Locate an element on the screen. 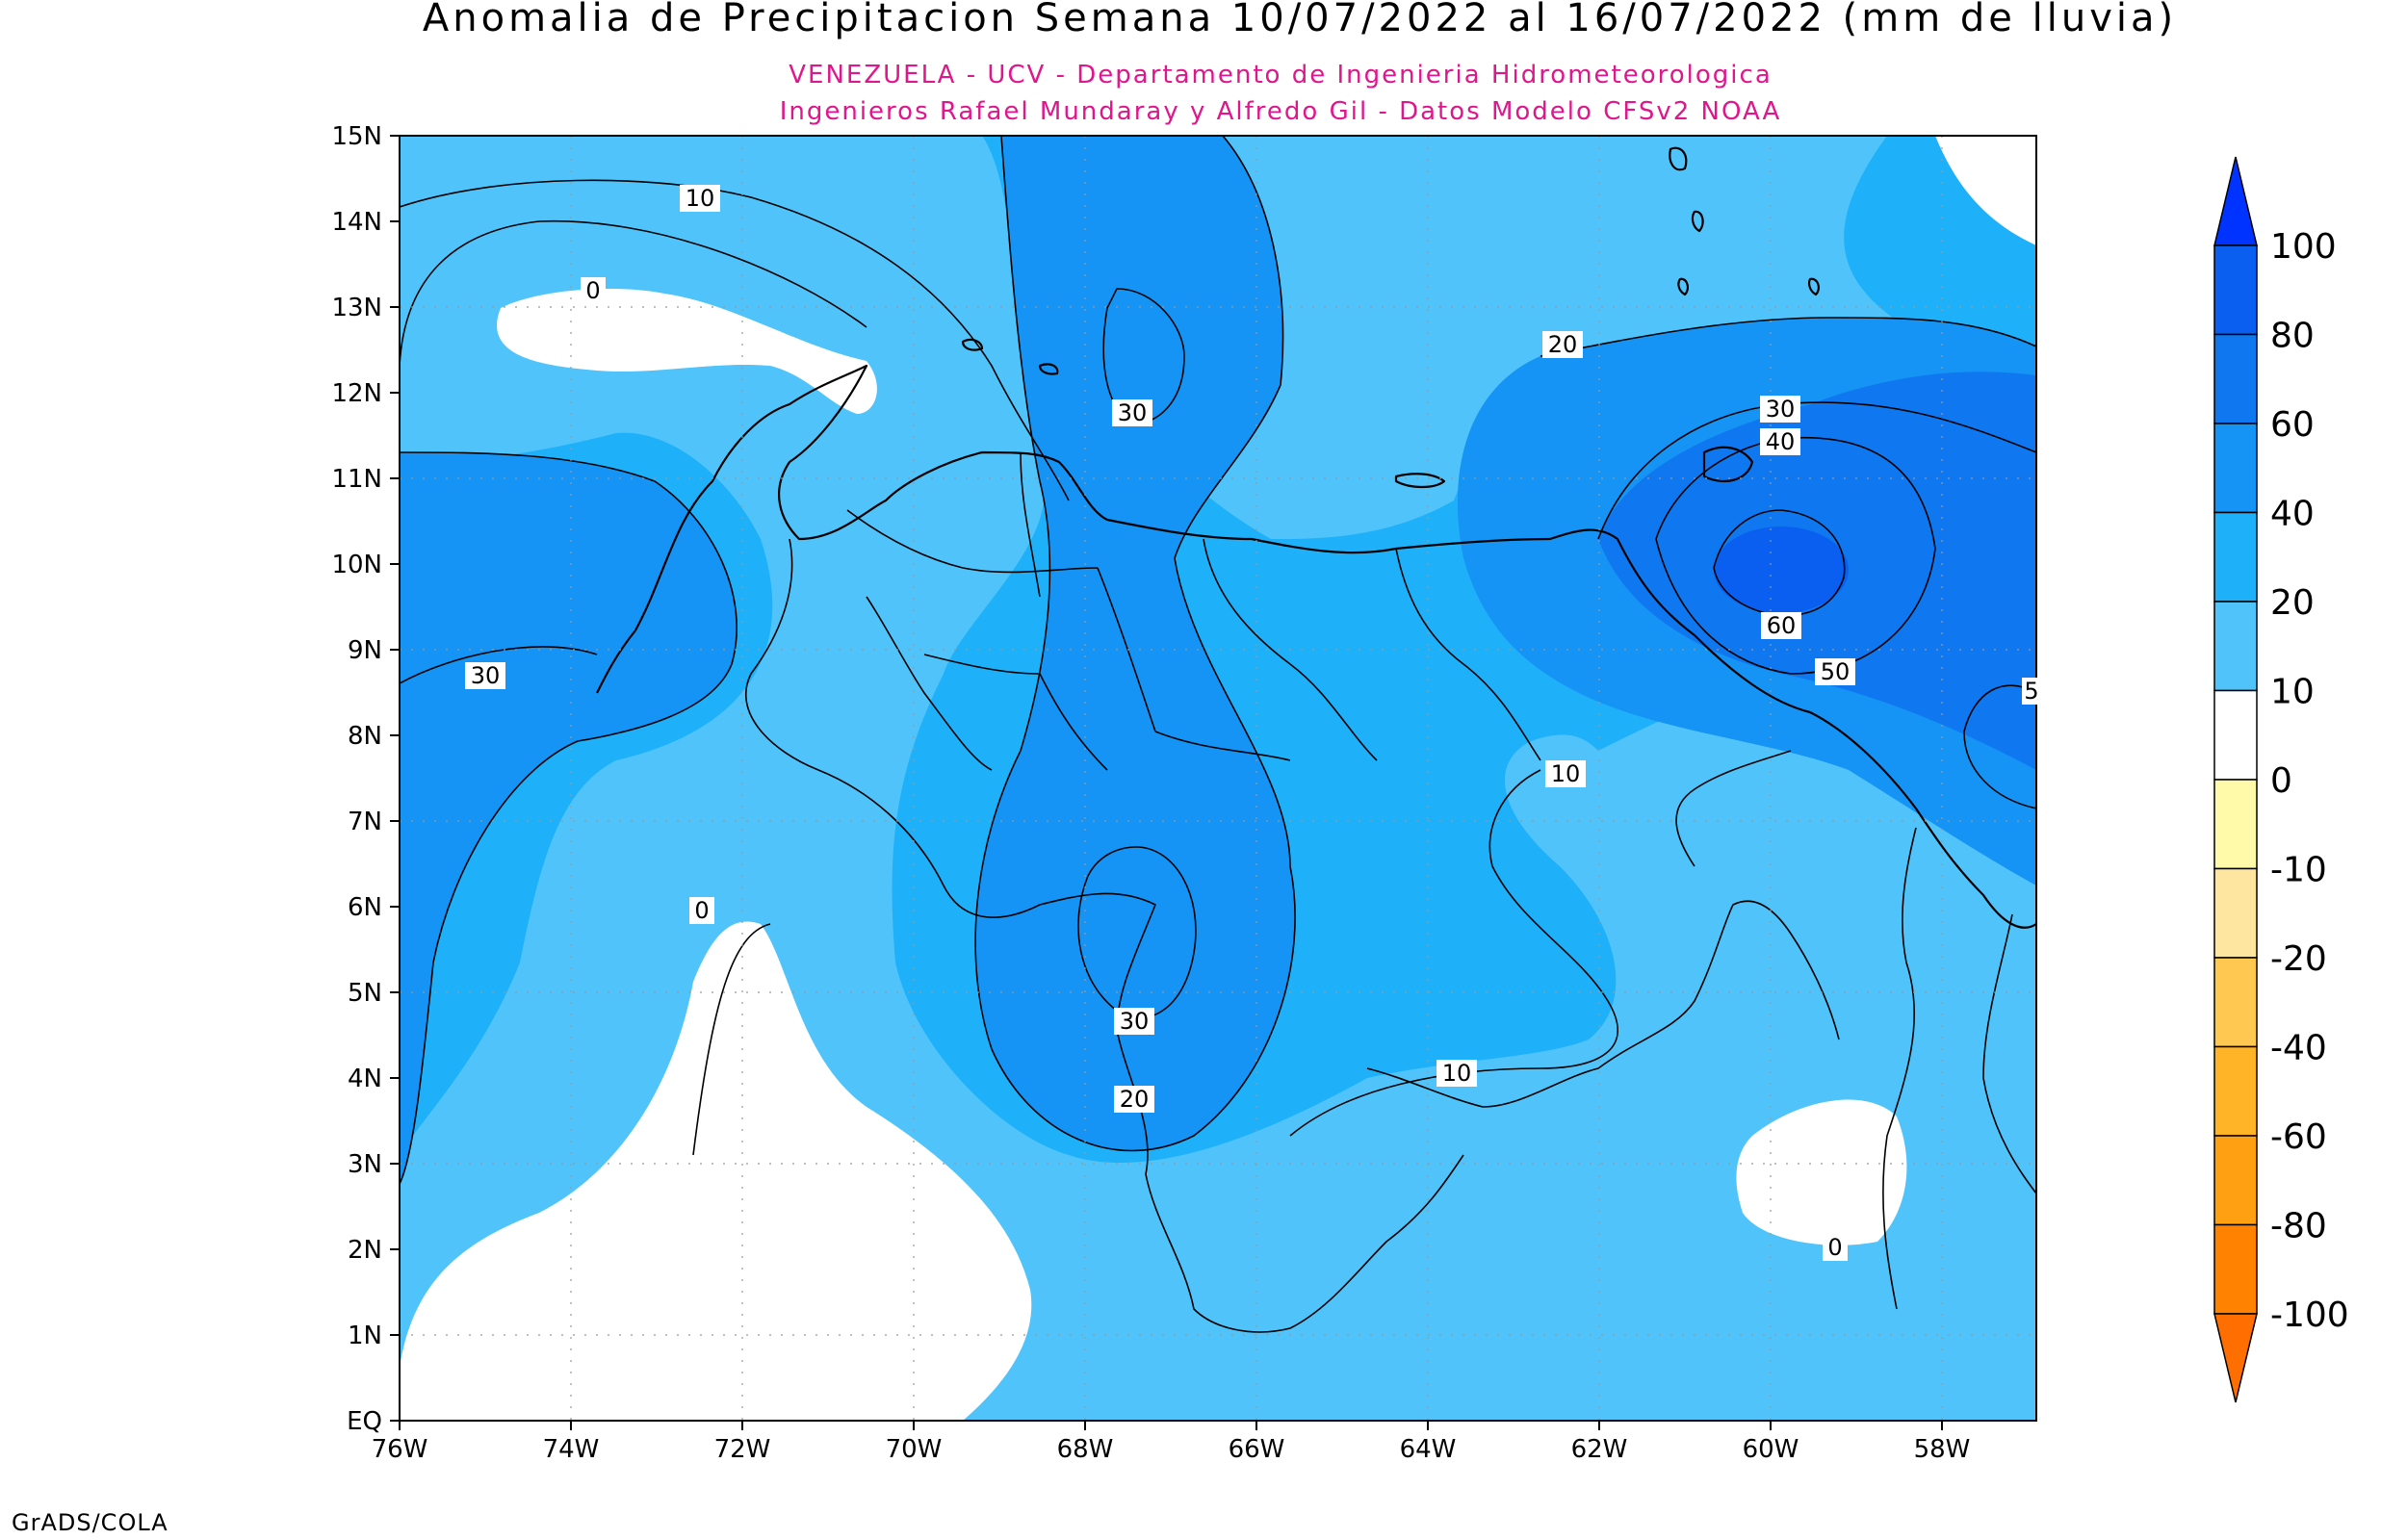  contour-60-east is located at coordinates (1779, 563).